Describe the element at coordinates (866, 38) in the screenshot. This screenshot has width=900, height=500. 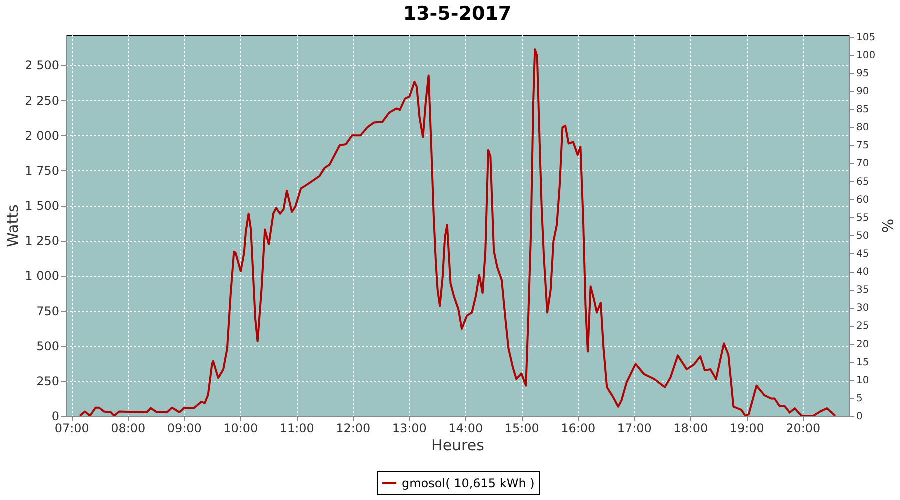
I see `y2-tick-label: 105` at that location.